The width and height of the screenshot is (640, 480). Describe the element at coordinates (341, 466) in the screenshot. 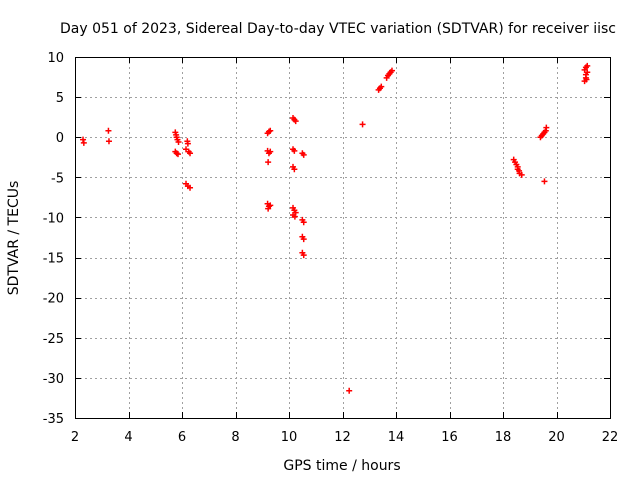

I see `x-axis-title: GPS time / hours` at that location.